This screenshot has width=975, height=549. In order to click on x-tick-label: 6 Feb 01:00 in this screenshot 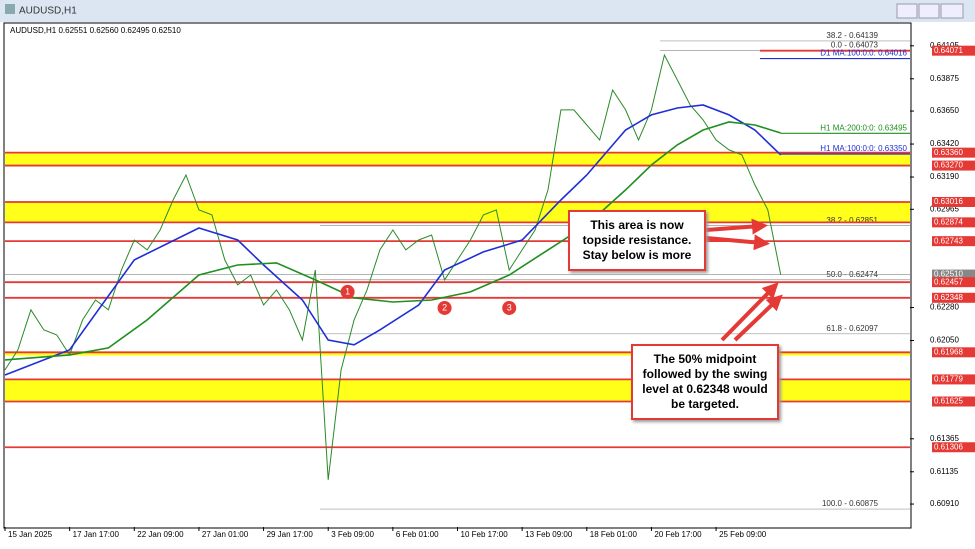, I will do `click(417, 534)`.